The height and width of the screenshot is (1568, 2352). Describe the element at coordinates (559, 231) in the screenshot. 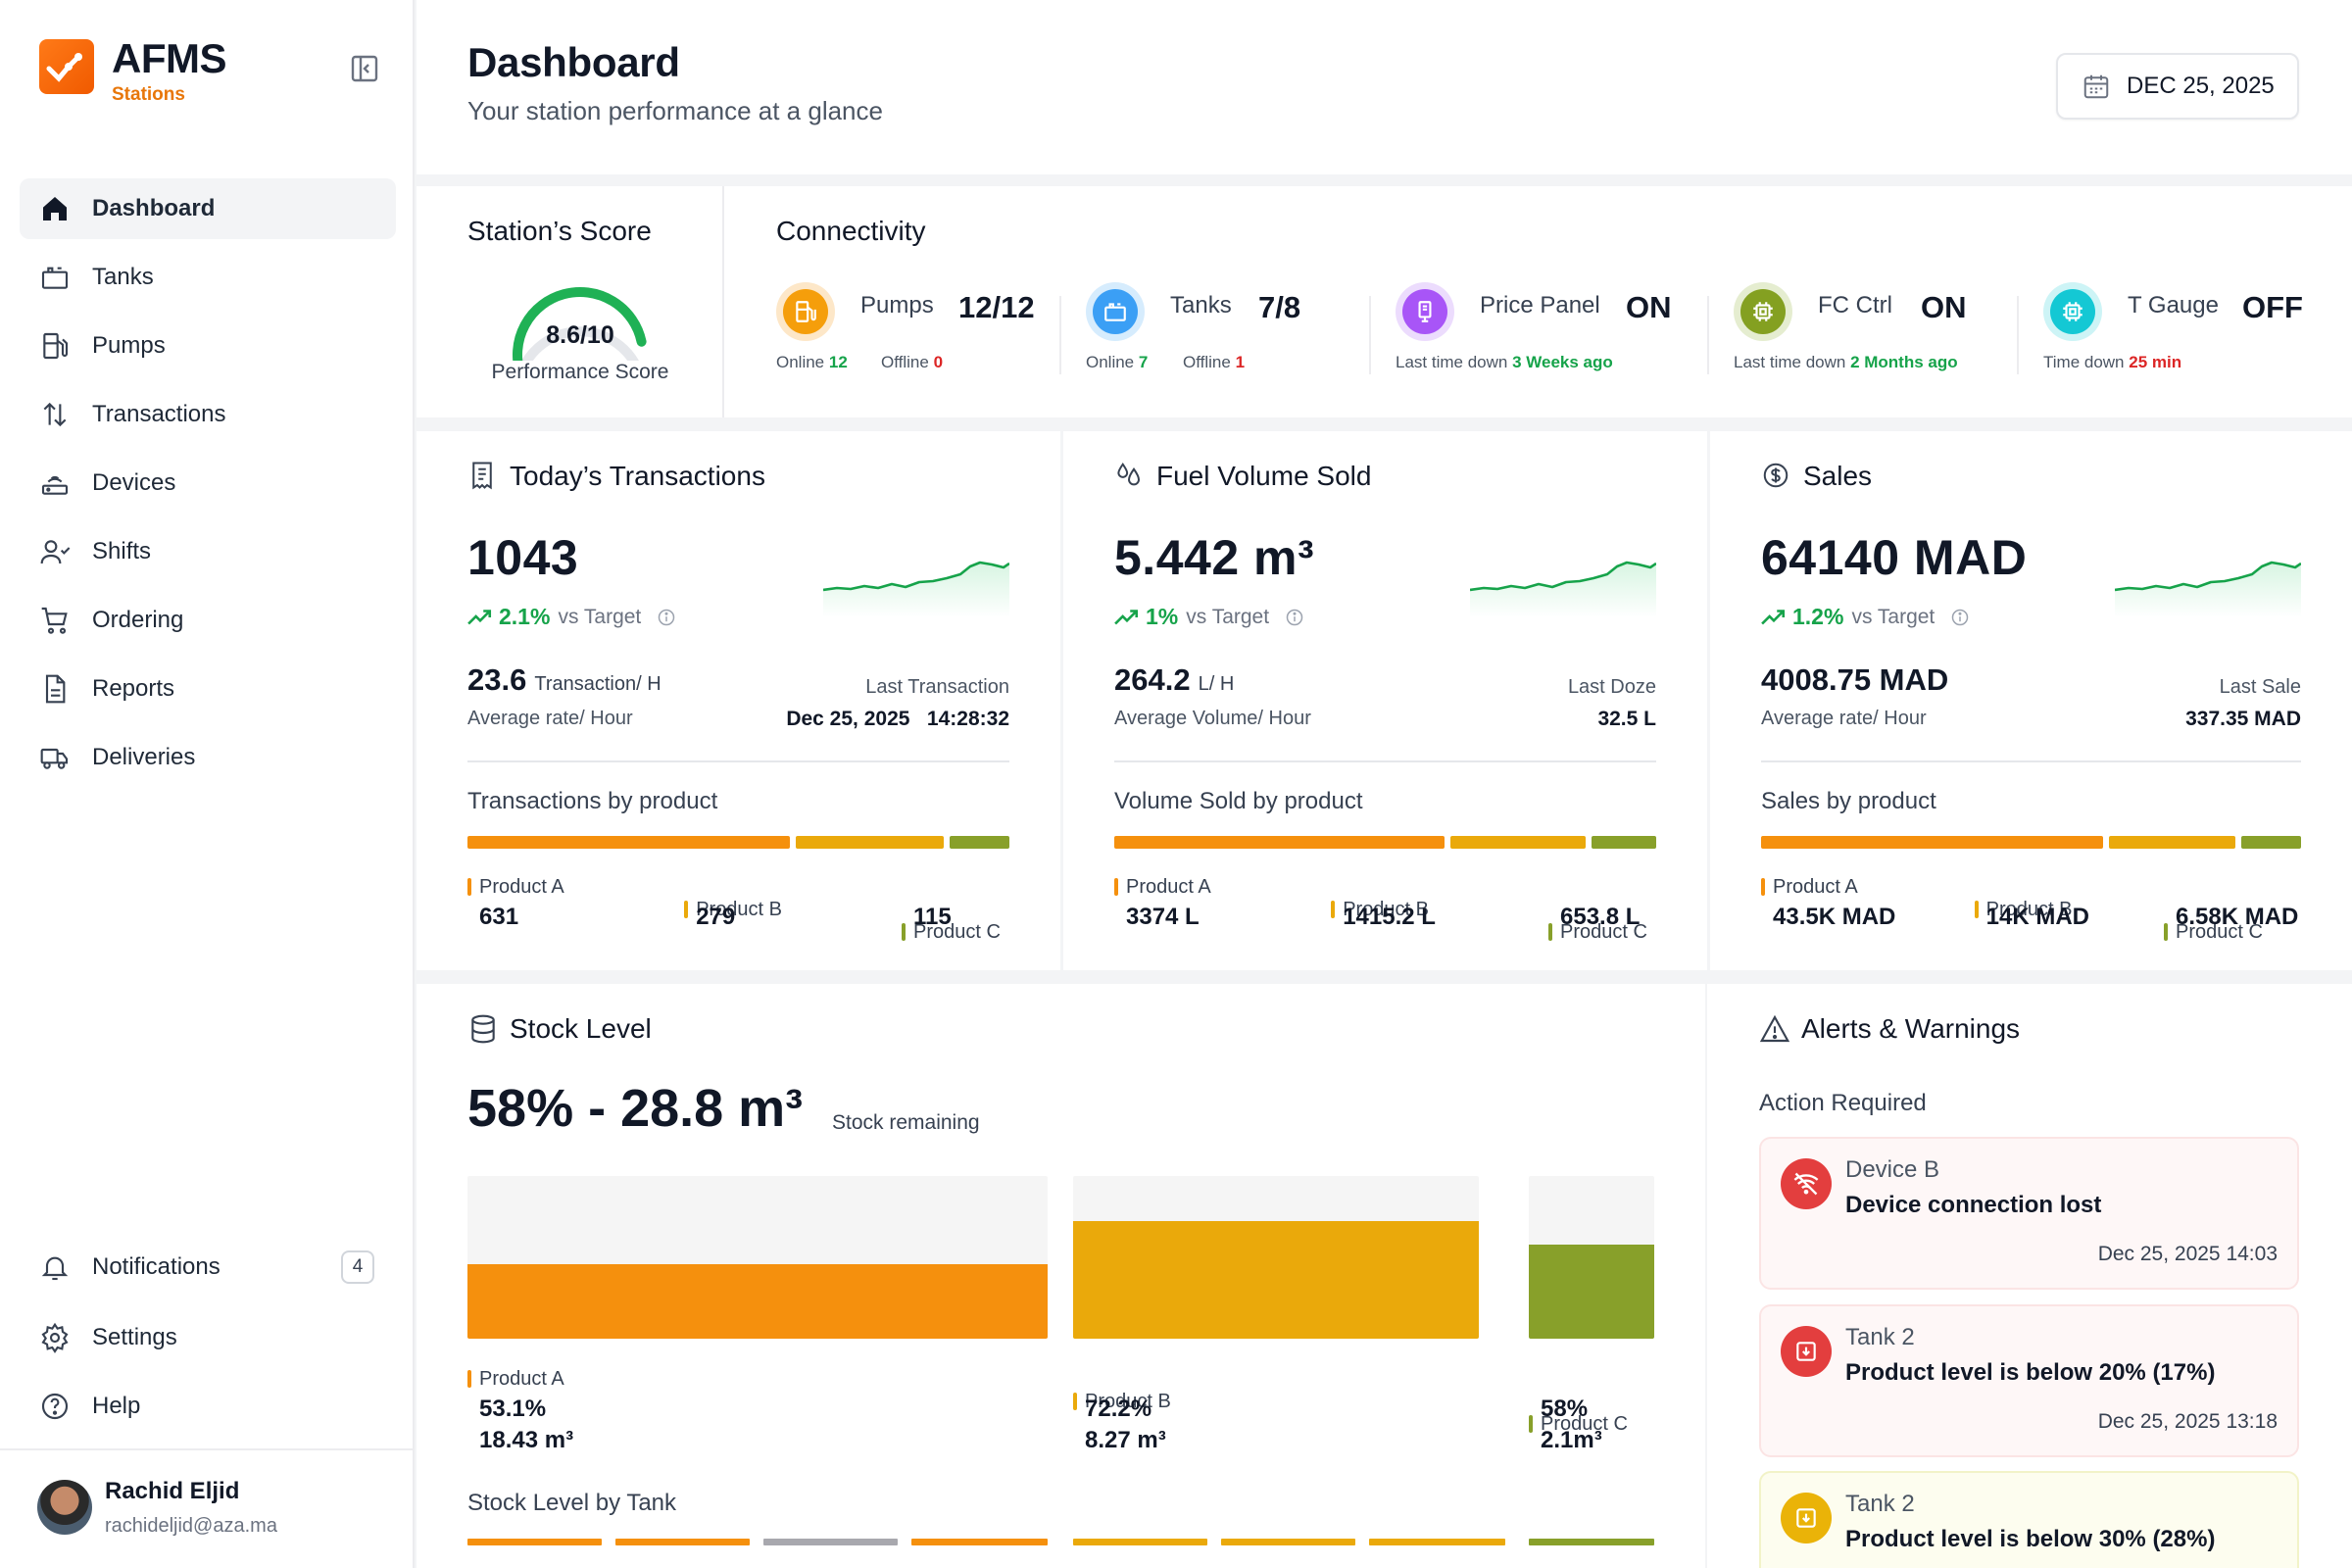

I see `score-title: Station’s Score` at that location.